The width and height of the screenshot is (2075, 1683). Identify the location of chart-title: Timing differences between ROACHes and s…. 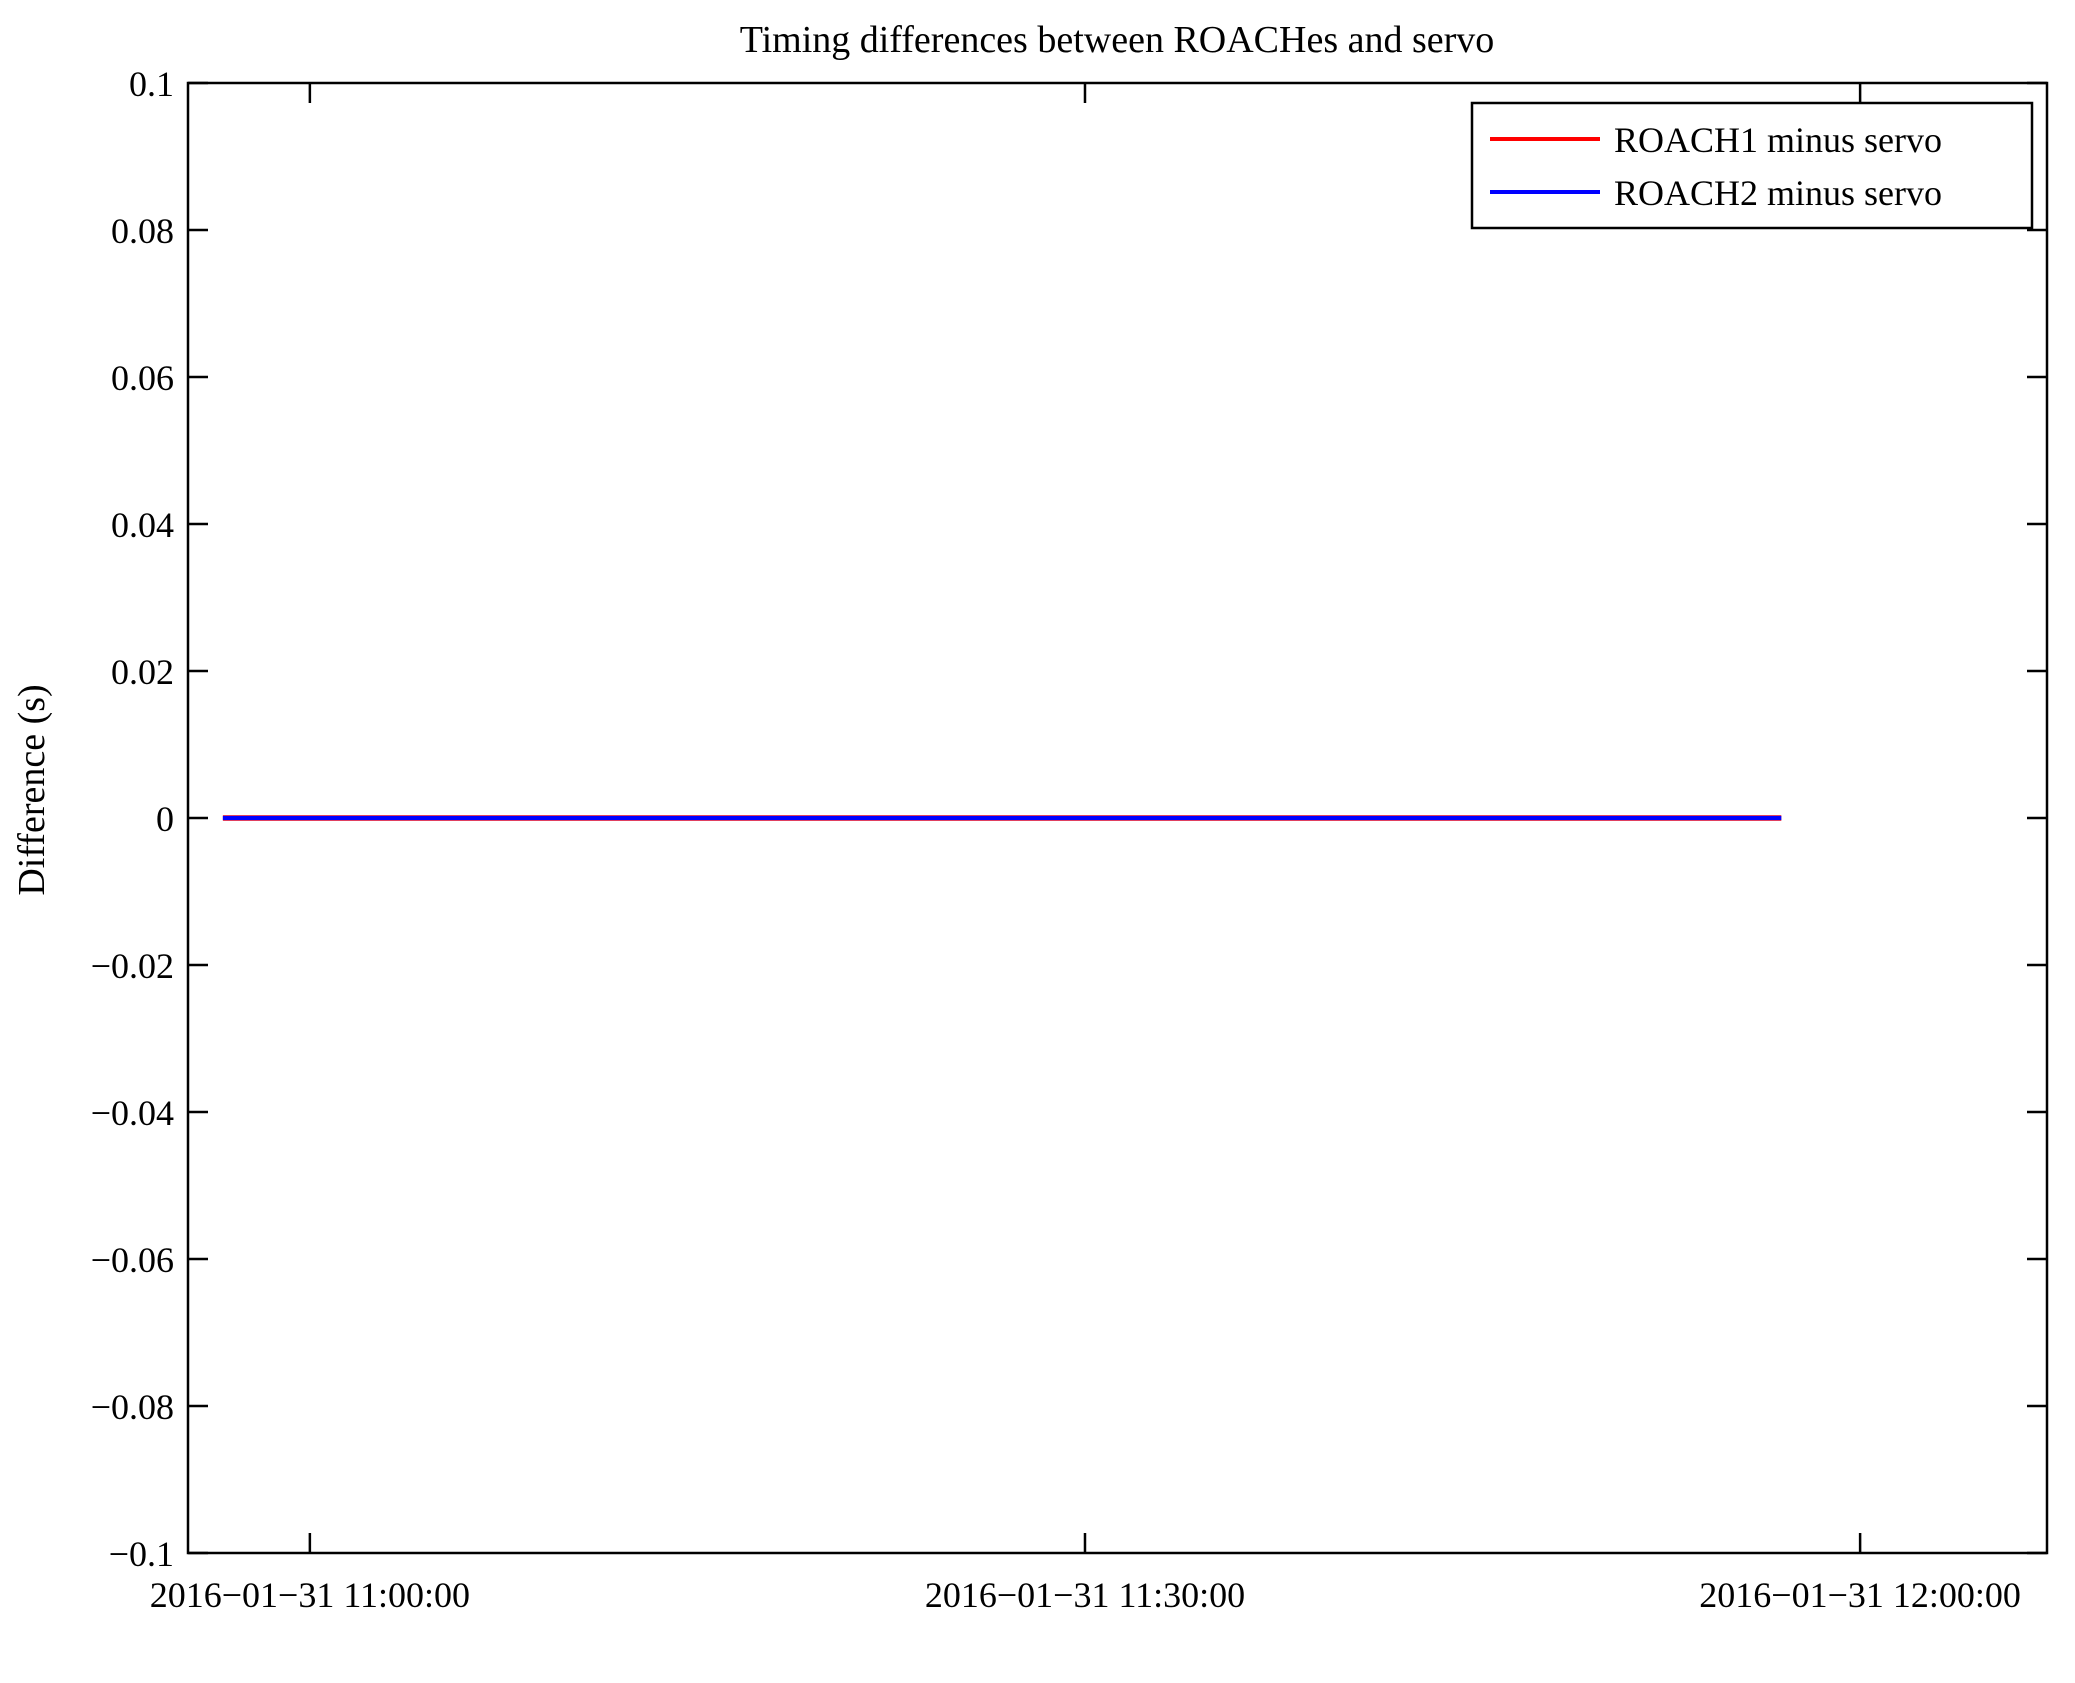
(1117, 40).